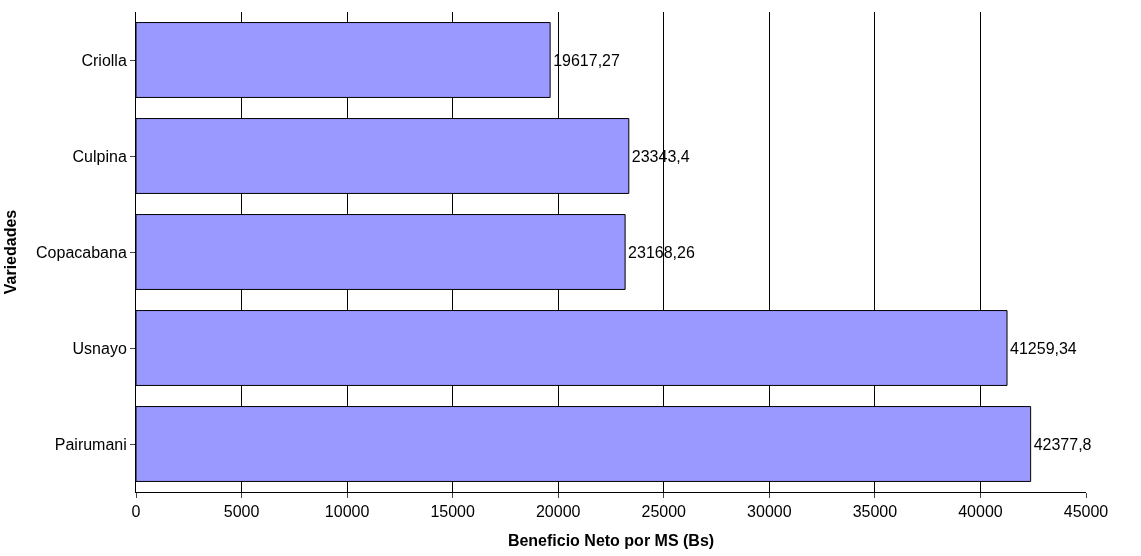  What do you see at coordinates (241, 512) in the screenshot?
I see `x-tick-label: 5000` at bounding box center [241, 512].